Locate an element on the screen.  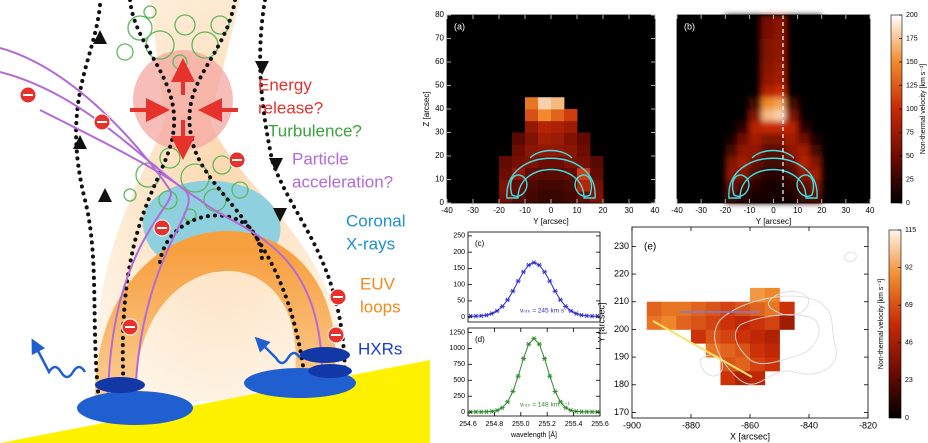
hxr-photon is located at coordinates (278, 350).